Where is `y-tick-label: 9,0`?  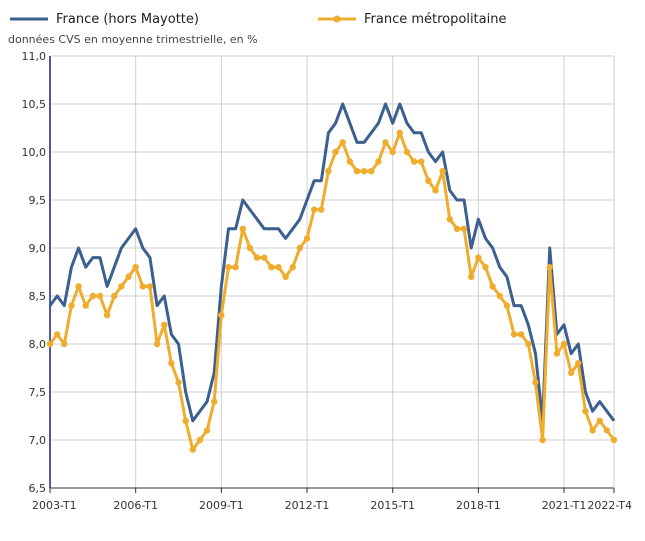 y-tick-label: 9,0 is located at coordinates (38, 248).